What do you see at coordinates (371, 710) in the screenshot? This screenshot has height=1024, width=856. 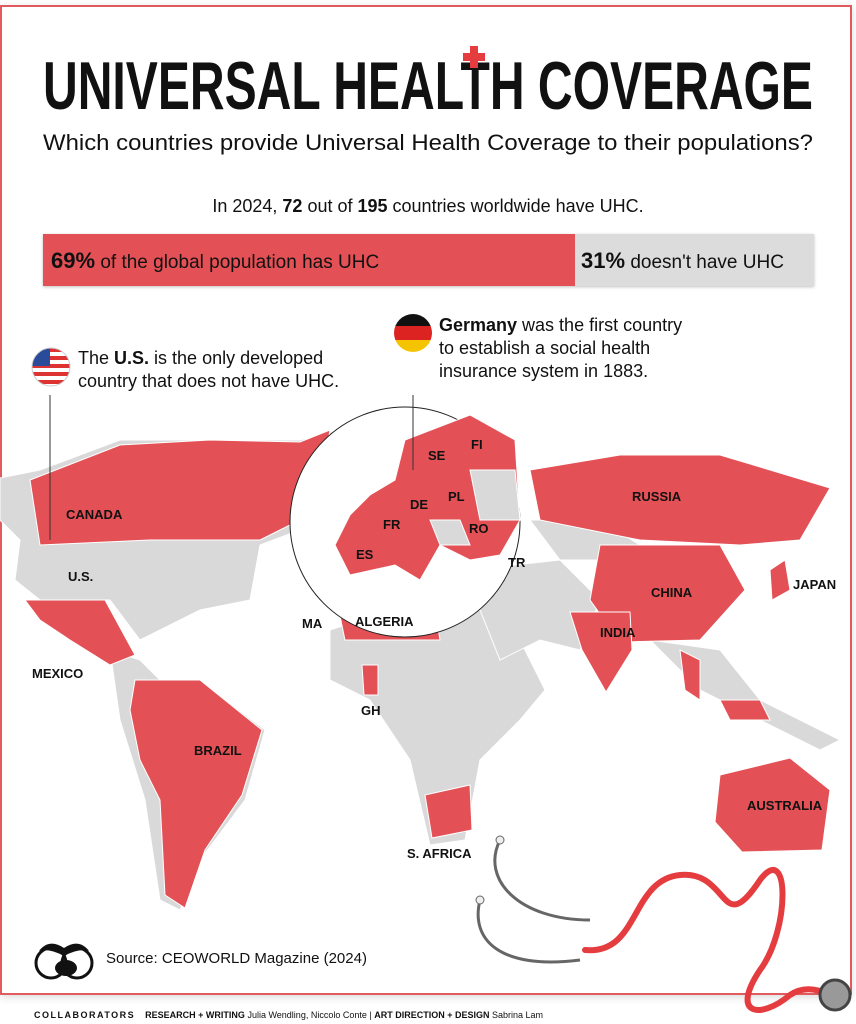 I see `label-ghana: GH` at bounding box center [371, 710].